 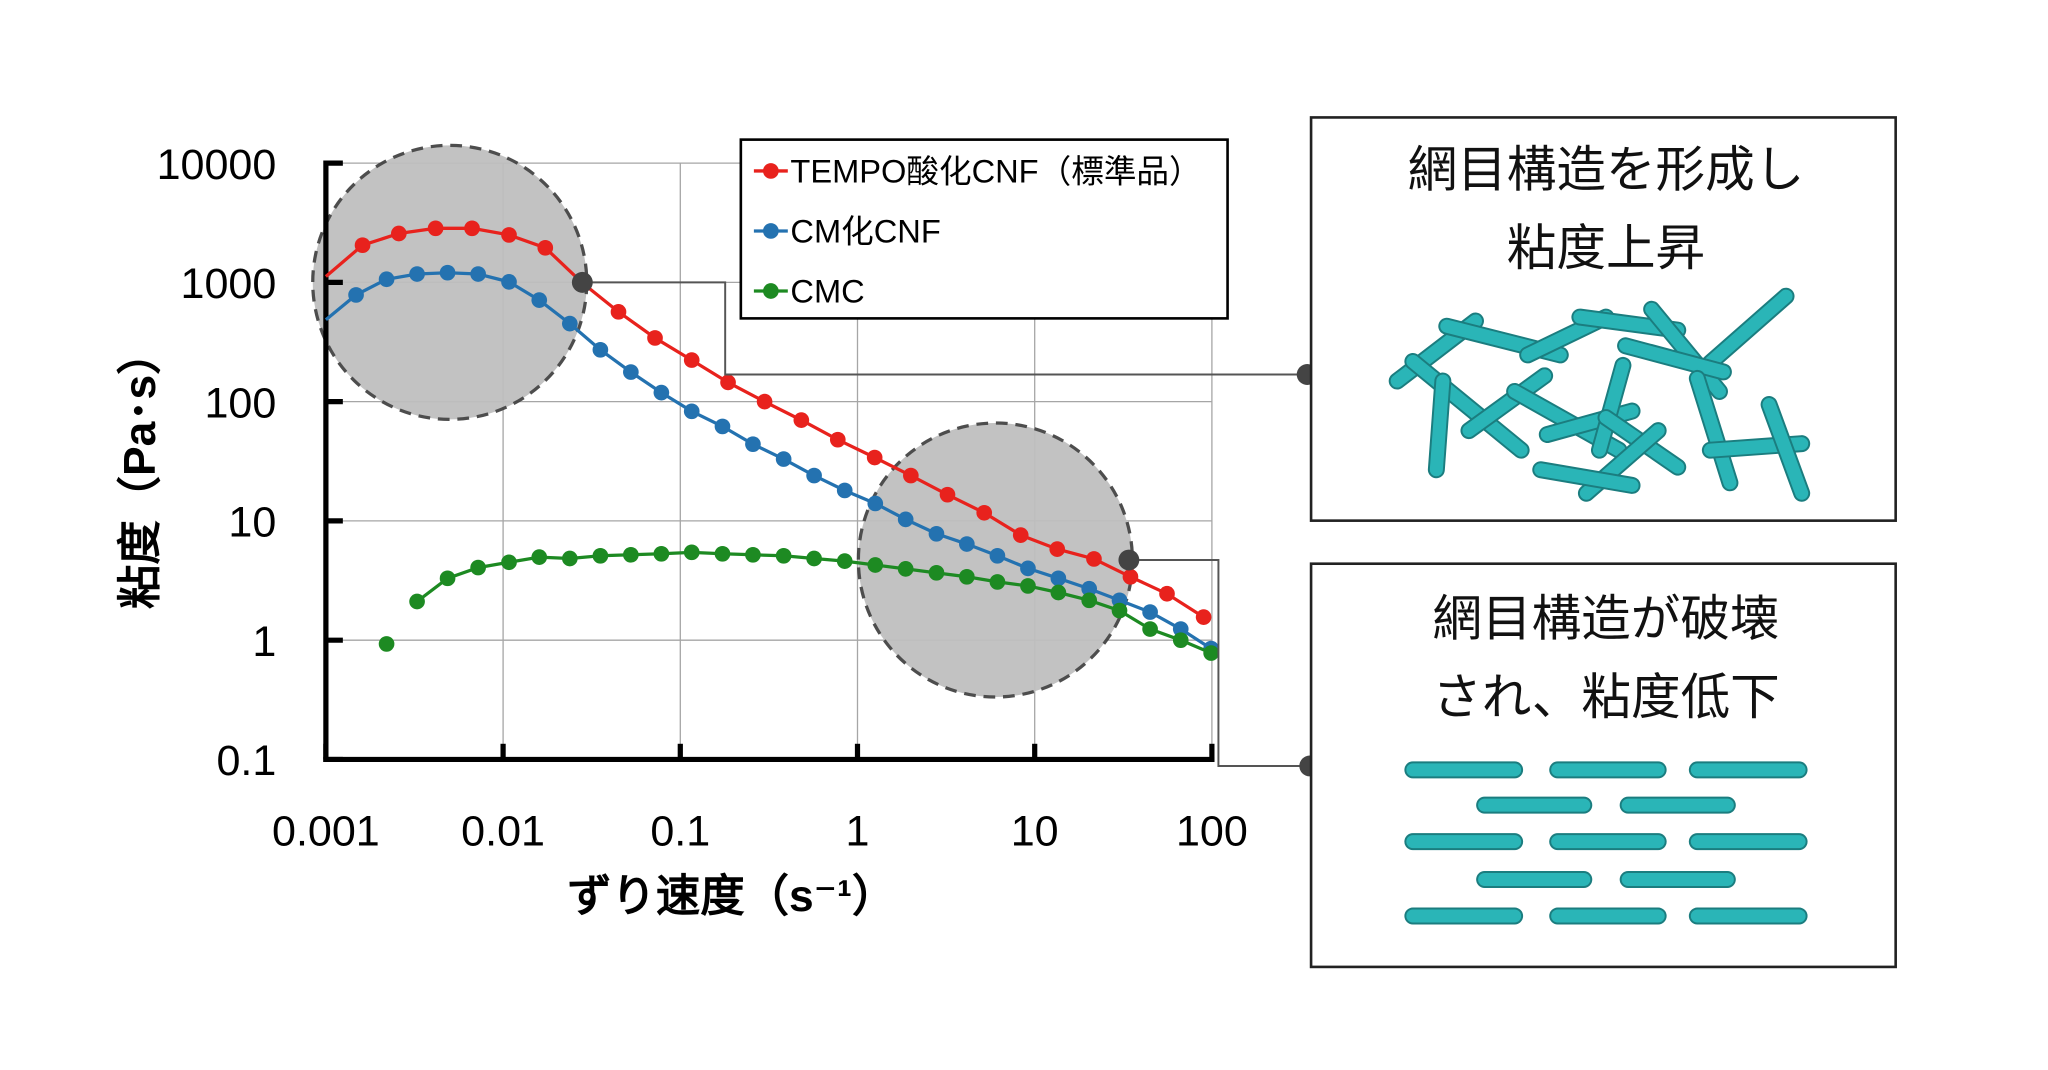 What do you see at coordinates (140, 469) in the screenshot?
I see `y-axis-label: 粘度（Pa･s）` at bounding box center [140, 469].